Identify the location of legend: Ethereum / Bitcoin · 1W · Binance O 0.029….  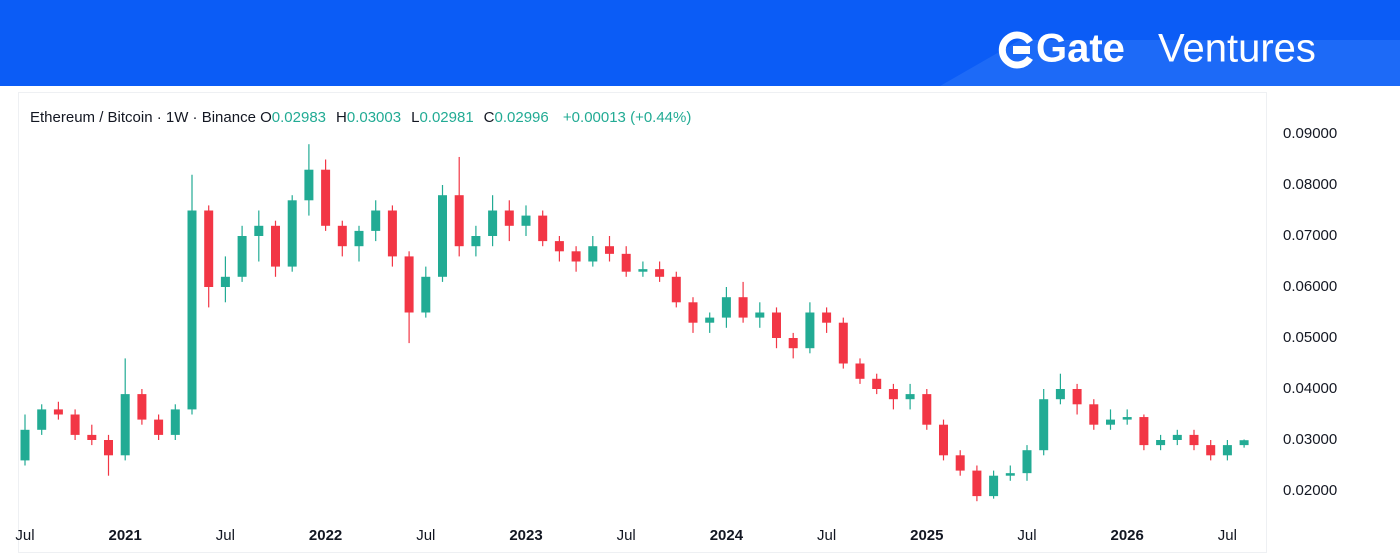
(365, 117).